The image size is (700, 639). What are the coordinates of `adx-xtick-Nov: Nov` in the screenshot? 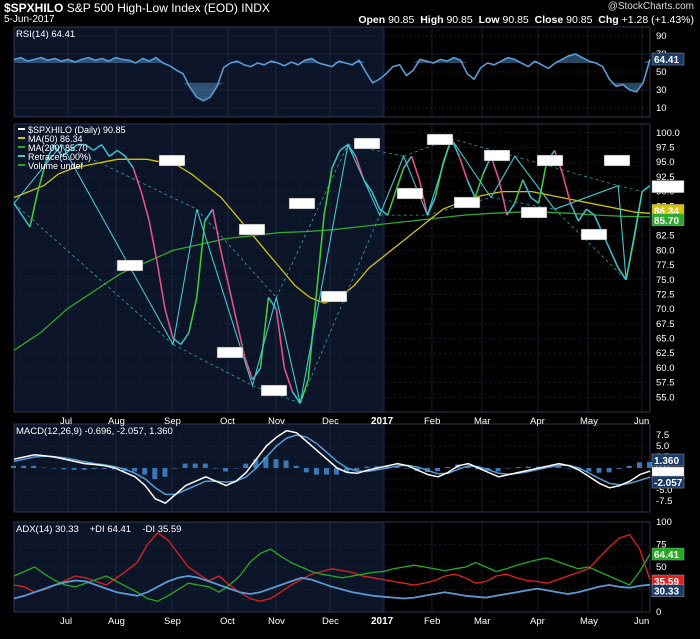 It's located at (276, 621).